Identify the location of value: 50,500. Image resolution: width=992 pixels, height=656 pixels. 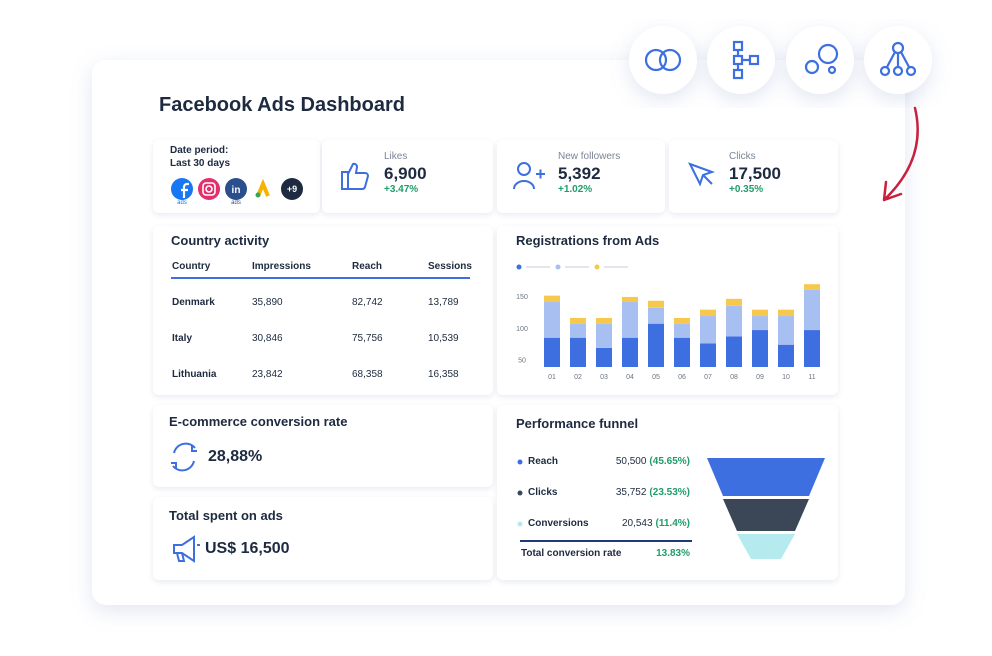
(631, 461).